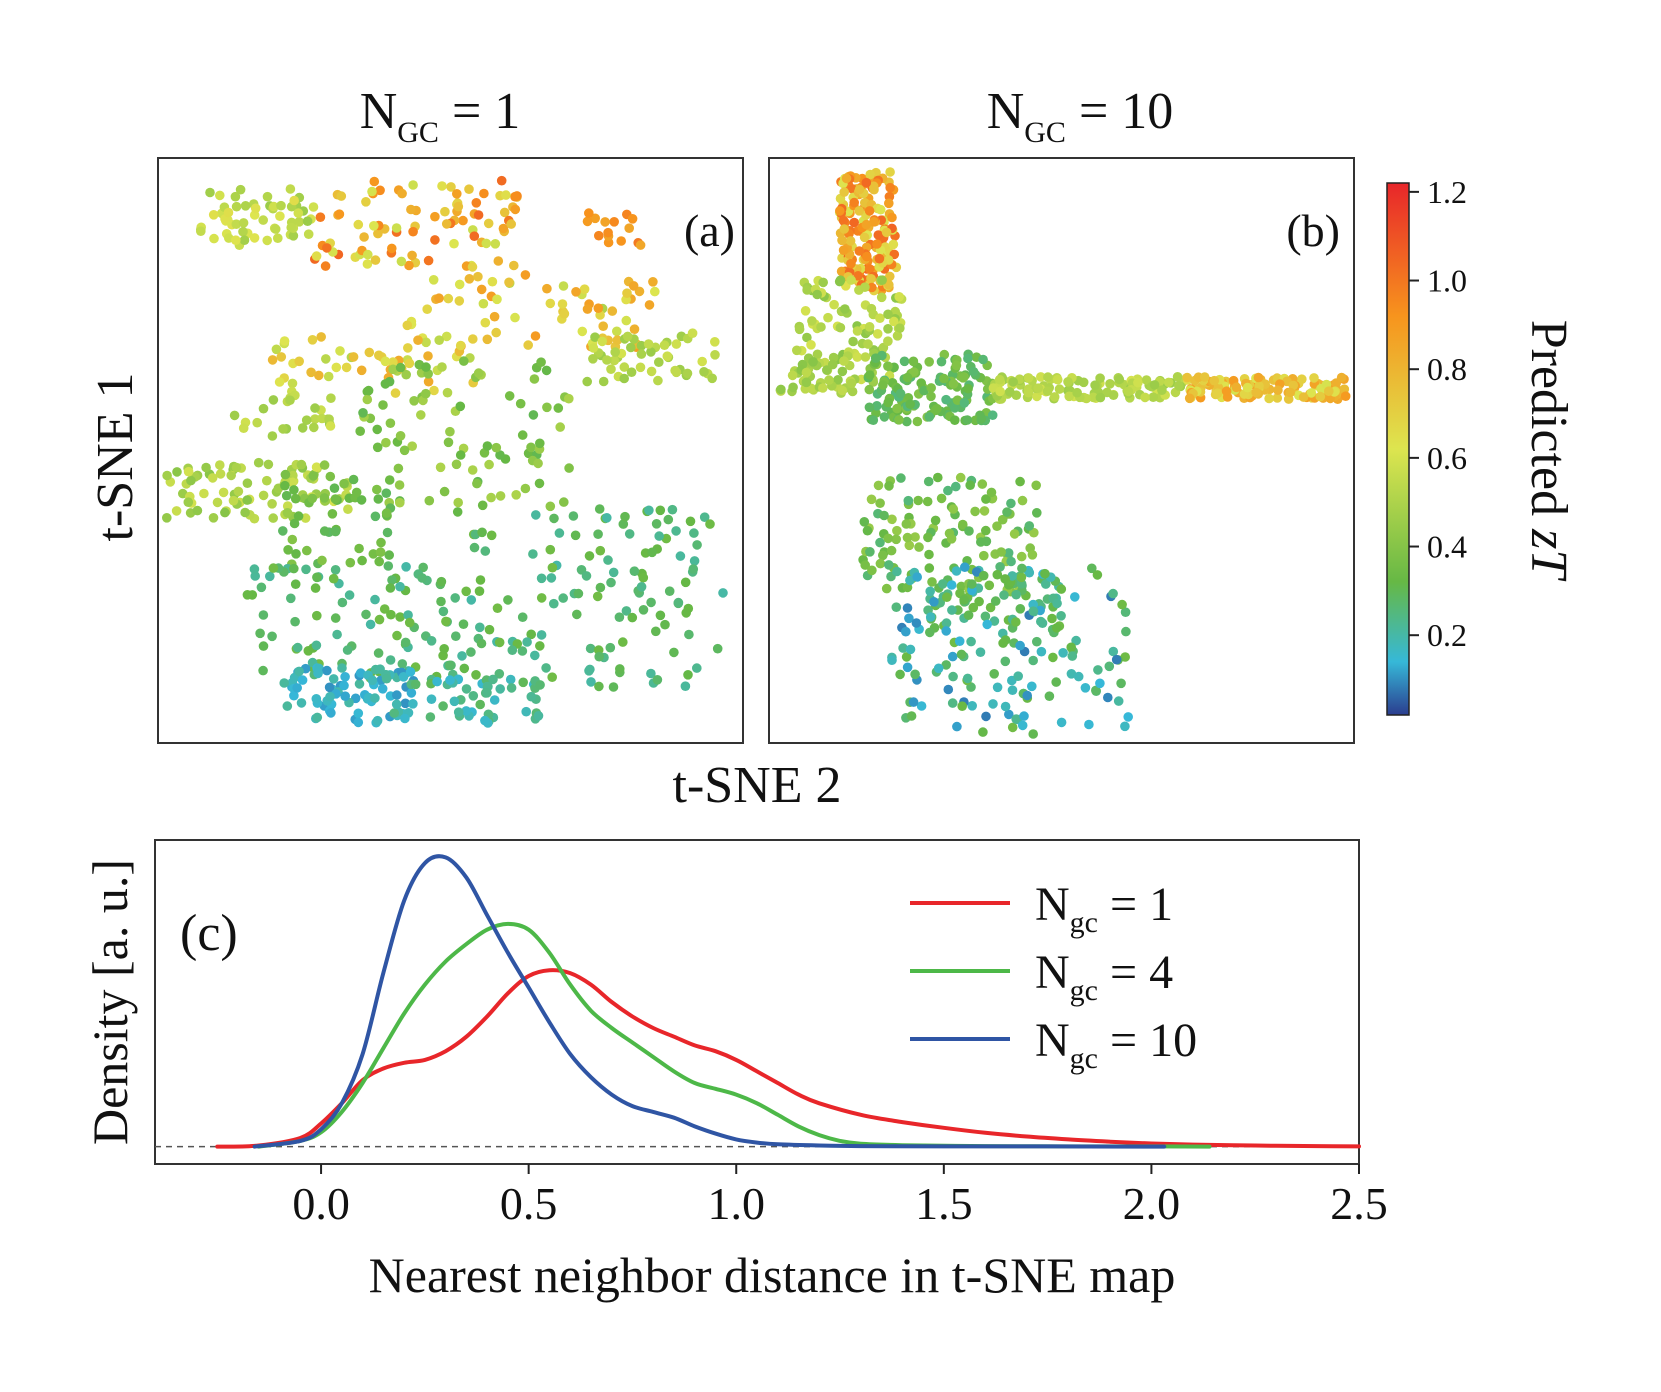  I want to click on panel-b-label: (b), so click(1313, 230).